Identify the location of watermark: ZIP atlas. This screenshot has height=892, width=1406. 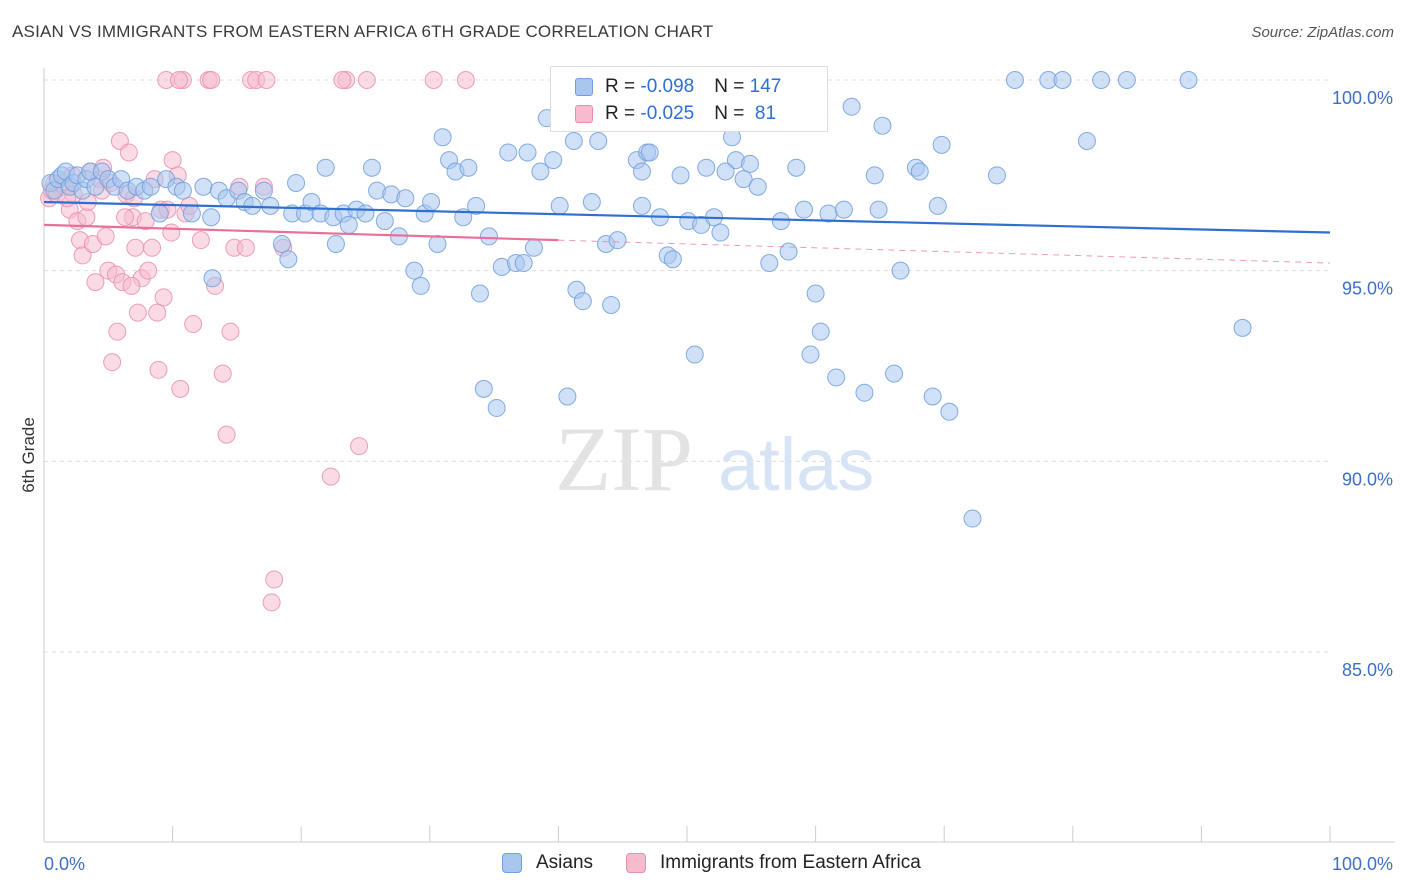
(714, 459).